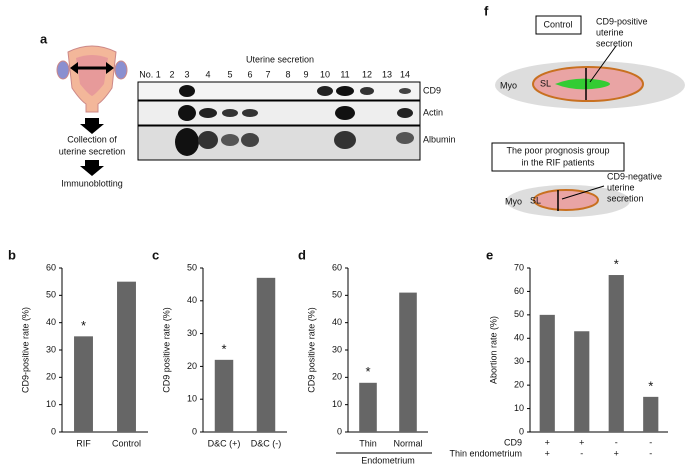  I want to click on lane-label: 14, so click(405, 74).